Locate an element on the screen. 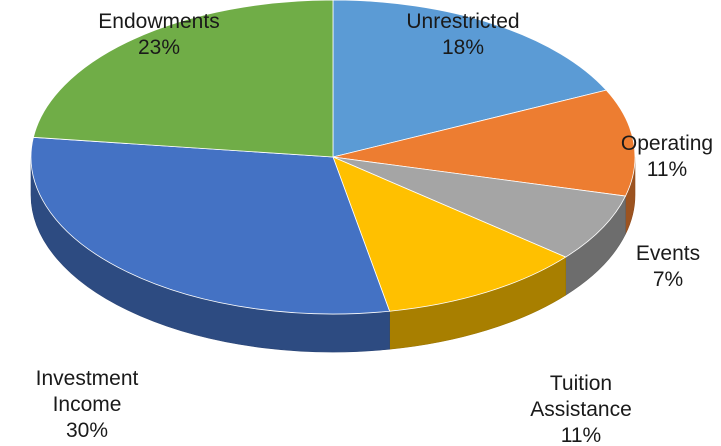  slice-percent: 23% is located at coordinates (159, 47).